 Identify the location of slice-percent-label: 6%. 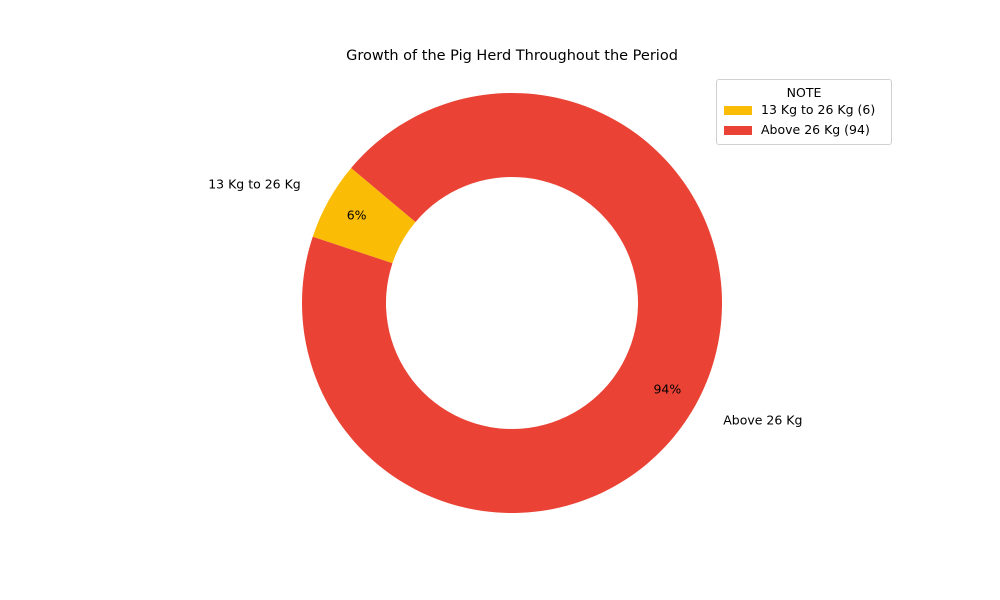
(357, 215).